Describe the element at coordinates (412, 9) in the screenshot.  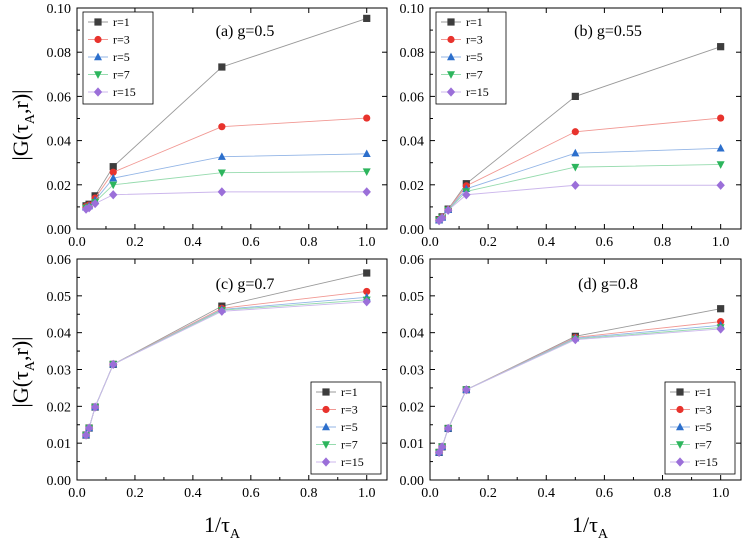
I see `y-tick-label: 0.10` at that location.